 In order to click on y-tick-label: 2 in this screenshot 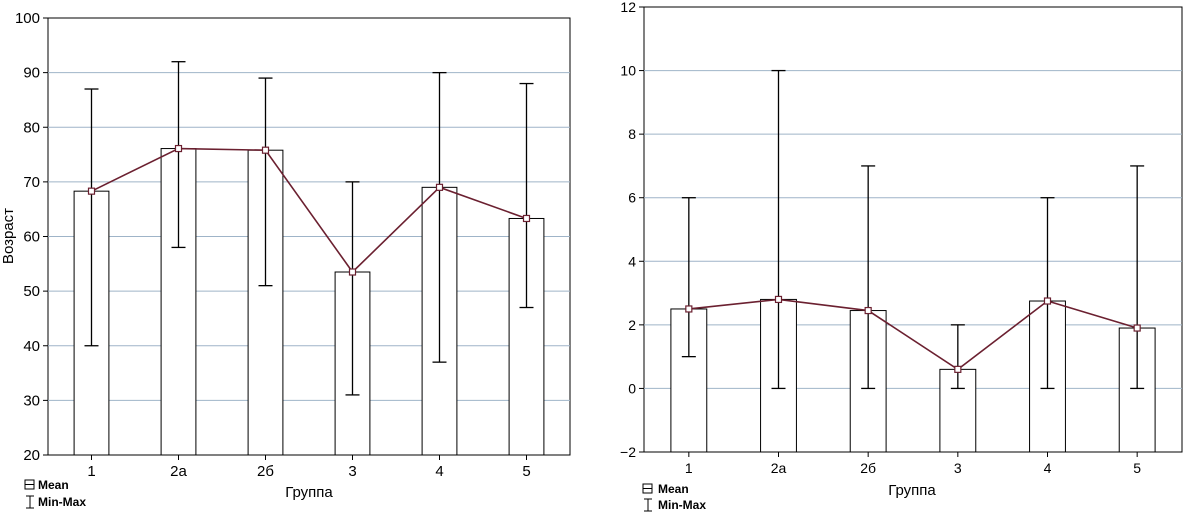, I will do `click(632, 325)`.